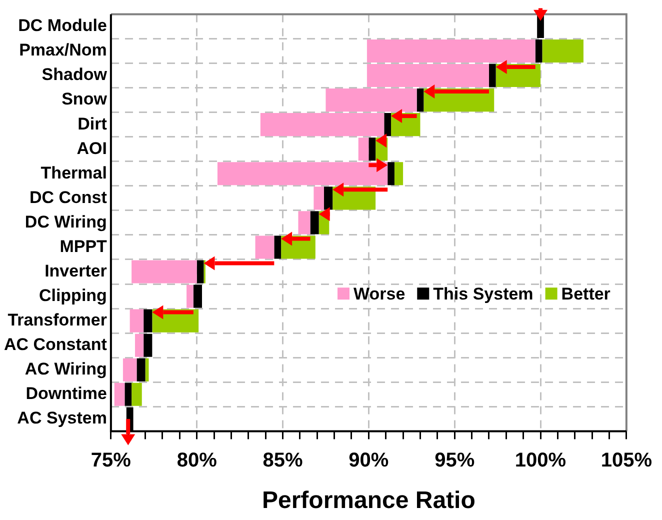 This screenshot has height=520, width=662. I want to click on y-tick-label: DC Wiring, so click(65, 222).